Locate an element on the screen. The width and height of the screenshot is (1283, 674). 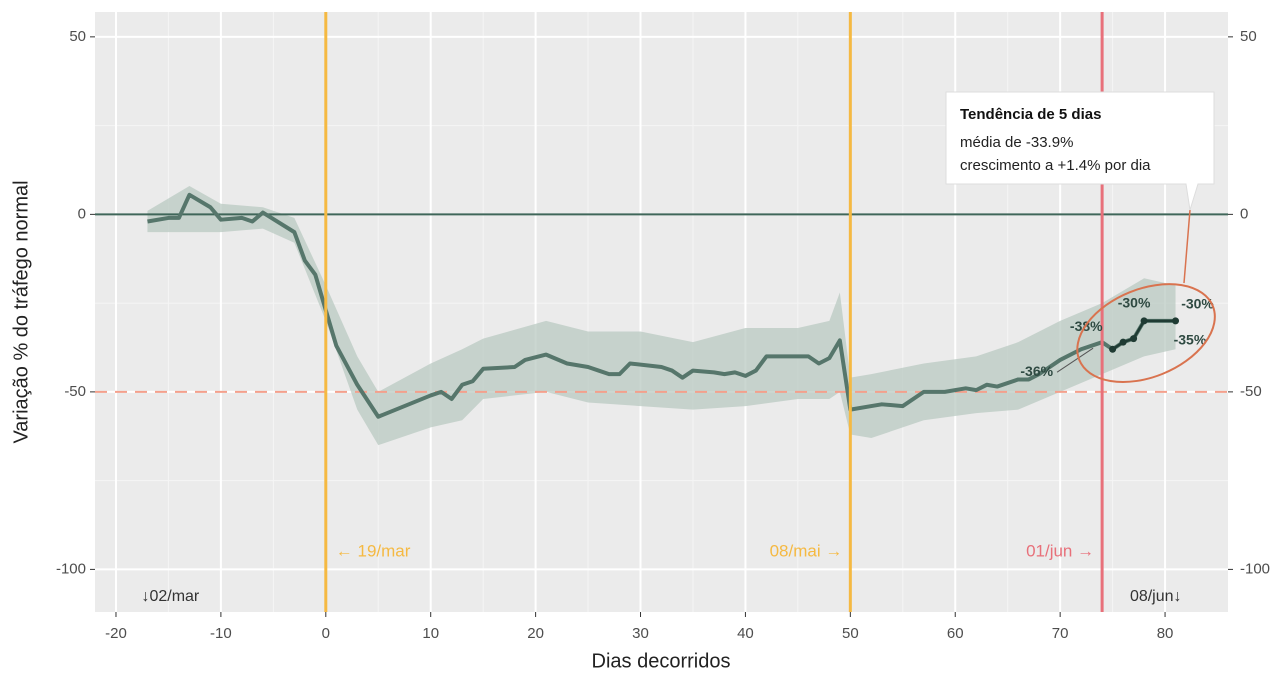
date-marker: ↓02/mar is located at coordinates (170, 596).